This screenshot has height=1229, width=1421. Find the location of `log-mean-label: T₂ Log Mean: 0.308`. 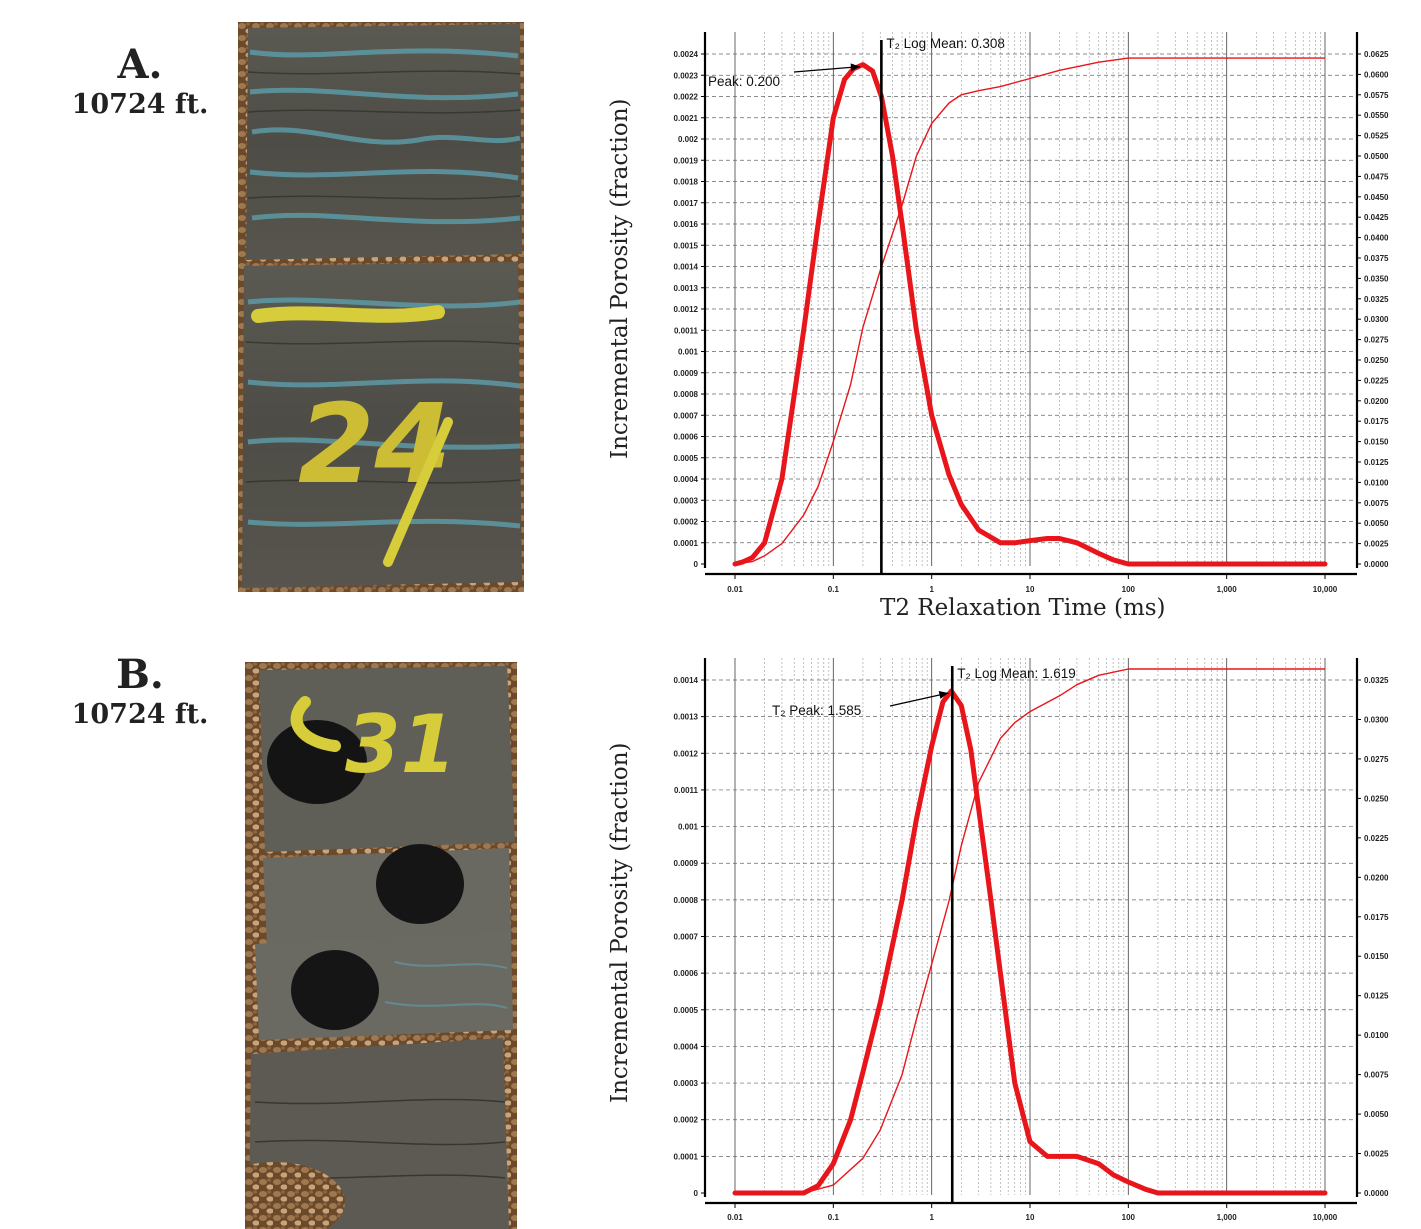

log-mean-label: T₂ Log Mean: 0.308 is located at coordinates (945, 43).